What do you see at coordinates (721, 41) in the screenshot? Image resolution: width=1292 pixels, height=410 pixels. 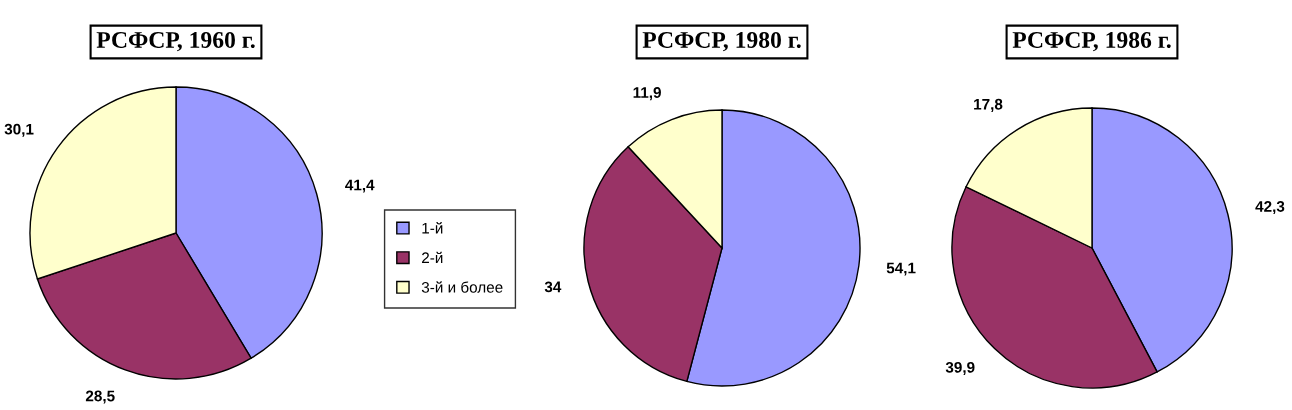 I see `chart-title: РСФСР, 1980 г.` at bounding box center [721, 41].